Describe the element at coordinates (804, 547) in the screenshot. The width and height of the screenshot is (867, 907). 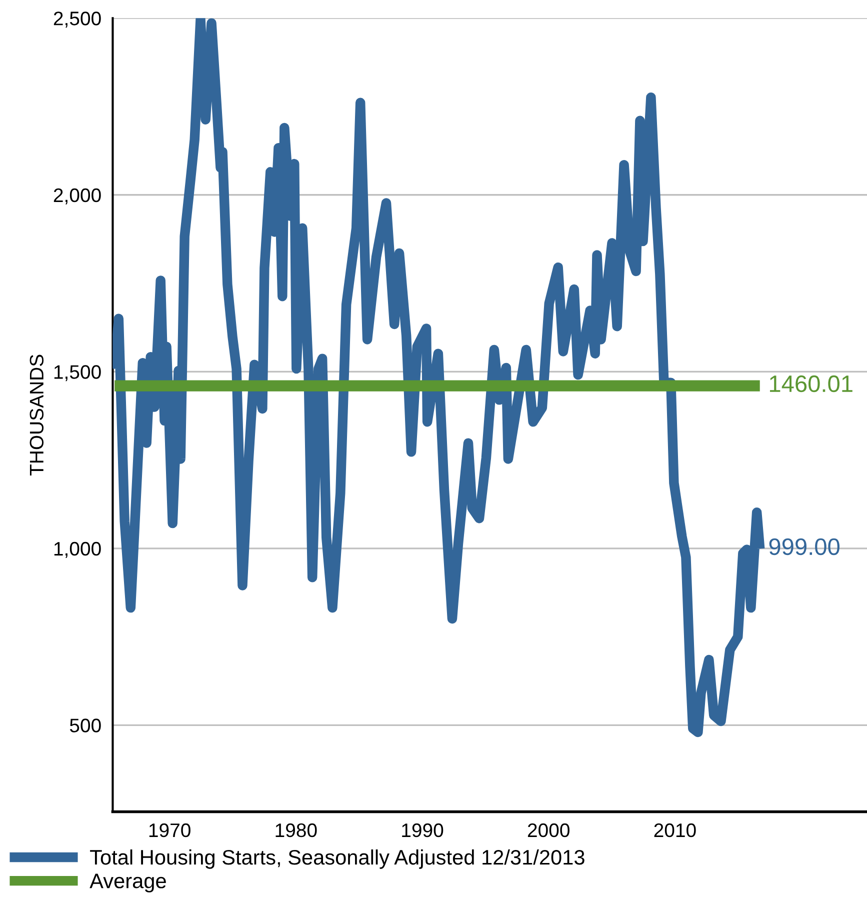
I see `data-label: 999.00` at that location.